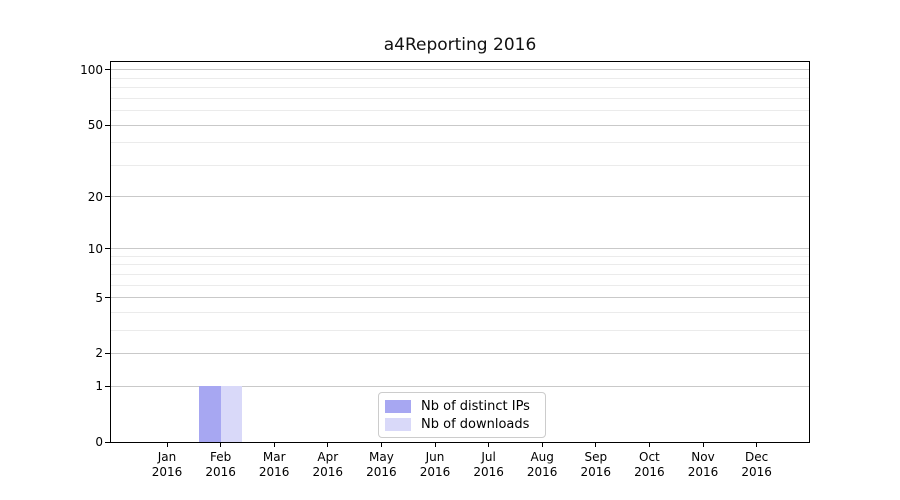 The width and height of the screenshot is (900, 500). I want to click on x-tick-month: Aug, so click(542, 457).